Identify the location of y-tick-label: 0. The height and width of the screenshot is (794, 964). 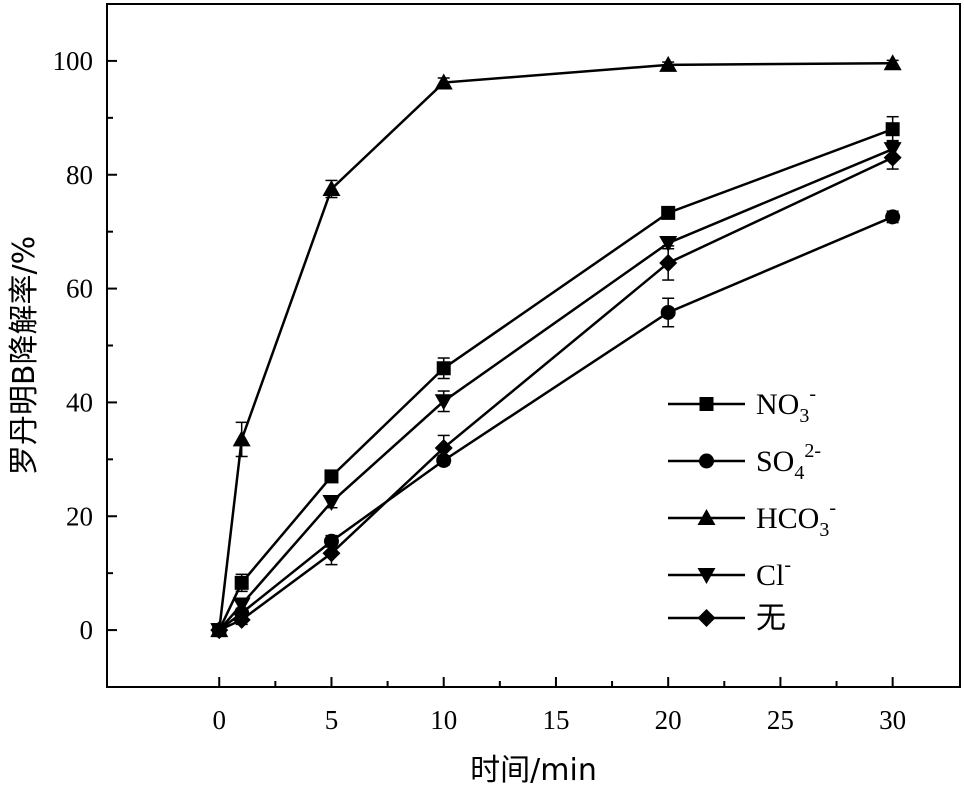
(87, 630).